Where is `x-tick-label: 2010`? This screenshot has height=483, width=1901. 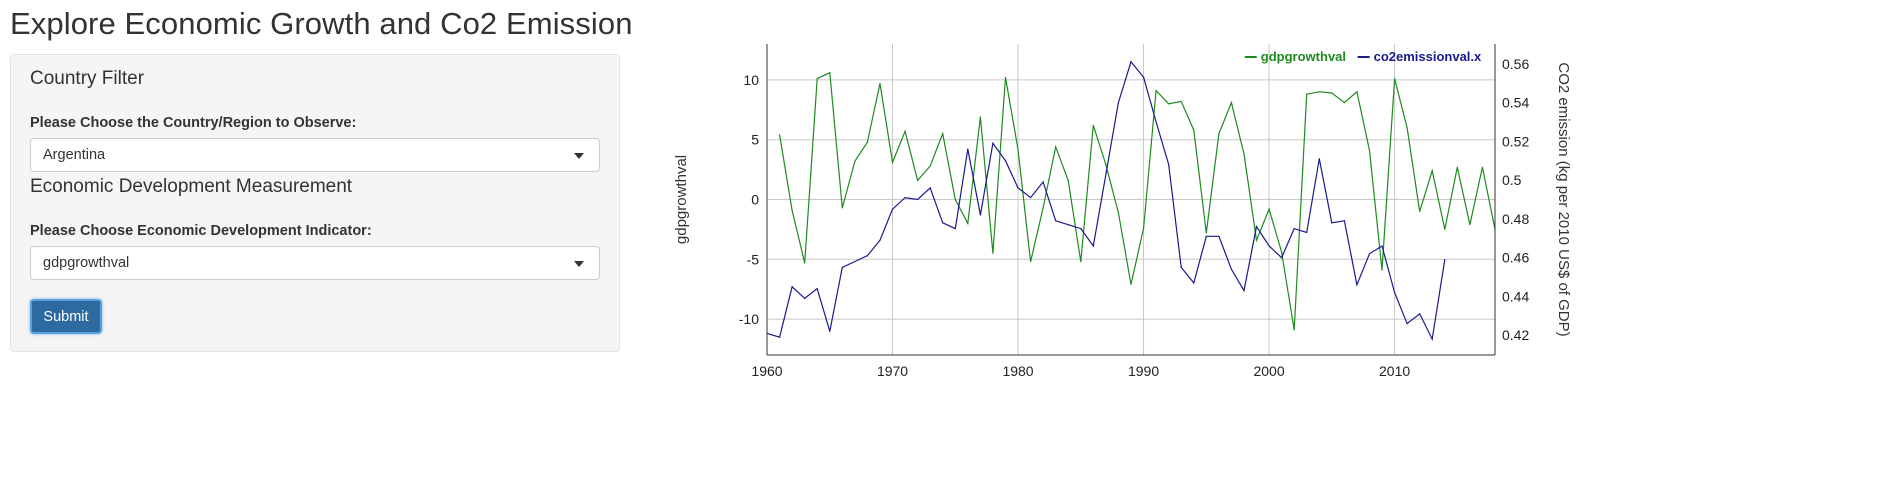 x-tick-label: 2010 is located at coordinates (1394, 371).